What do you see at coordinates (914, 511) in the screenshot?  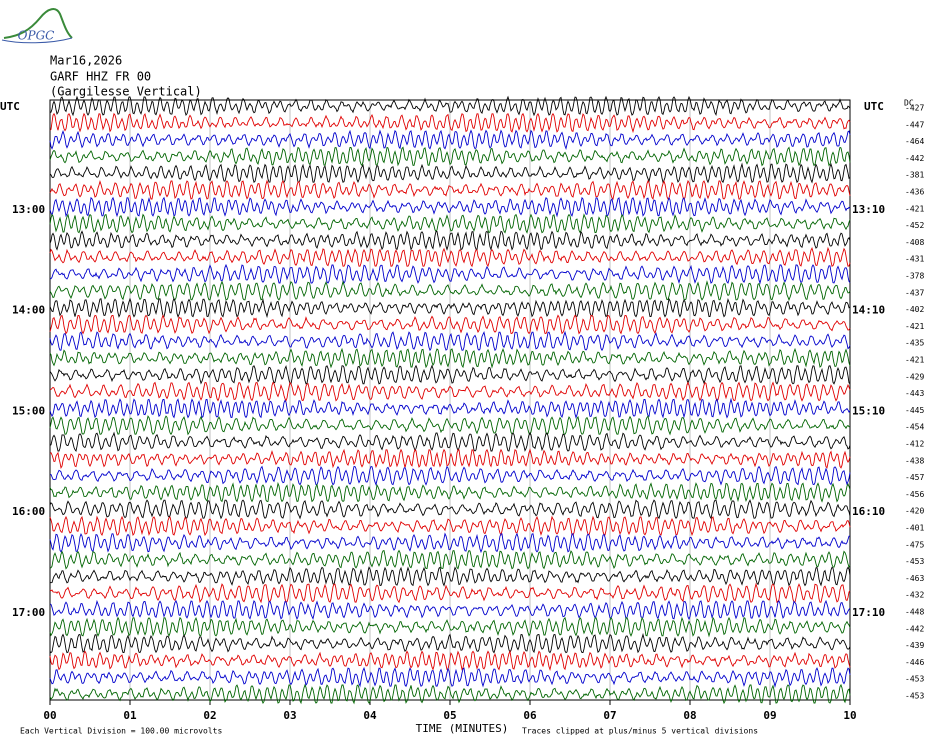 I see `dc-value: -420` at bounding box center [914, 511].